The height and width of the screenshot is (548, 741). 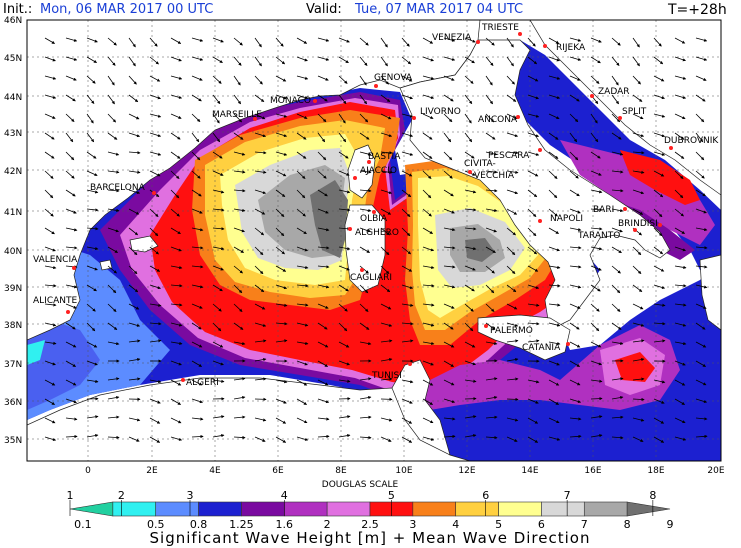 I want to click on lon-label: 4E, so click(x=215, y=471).